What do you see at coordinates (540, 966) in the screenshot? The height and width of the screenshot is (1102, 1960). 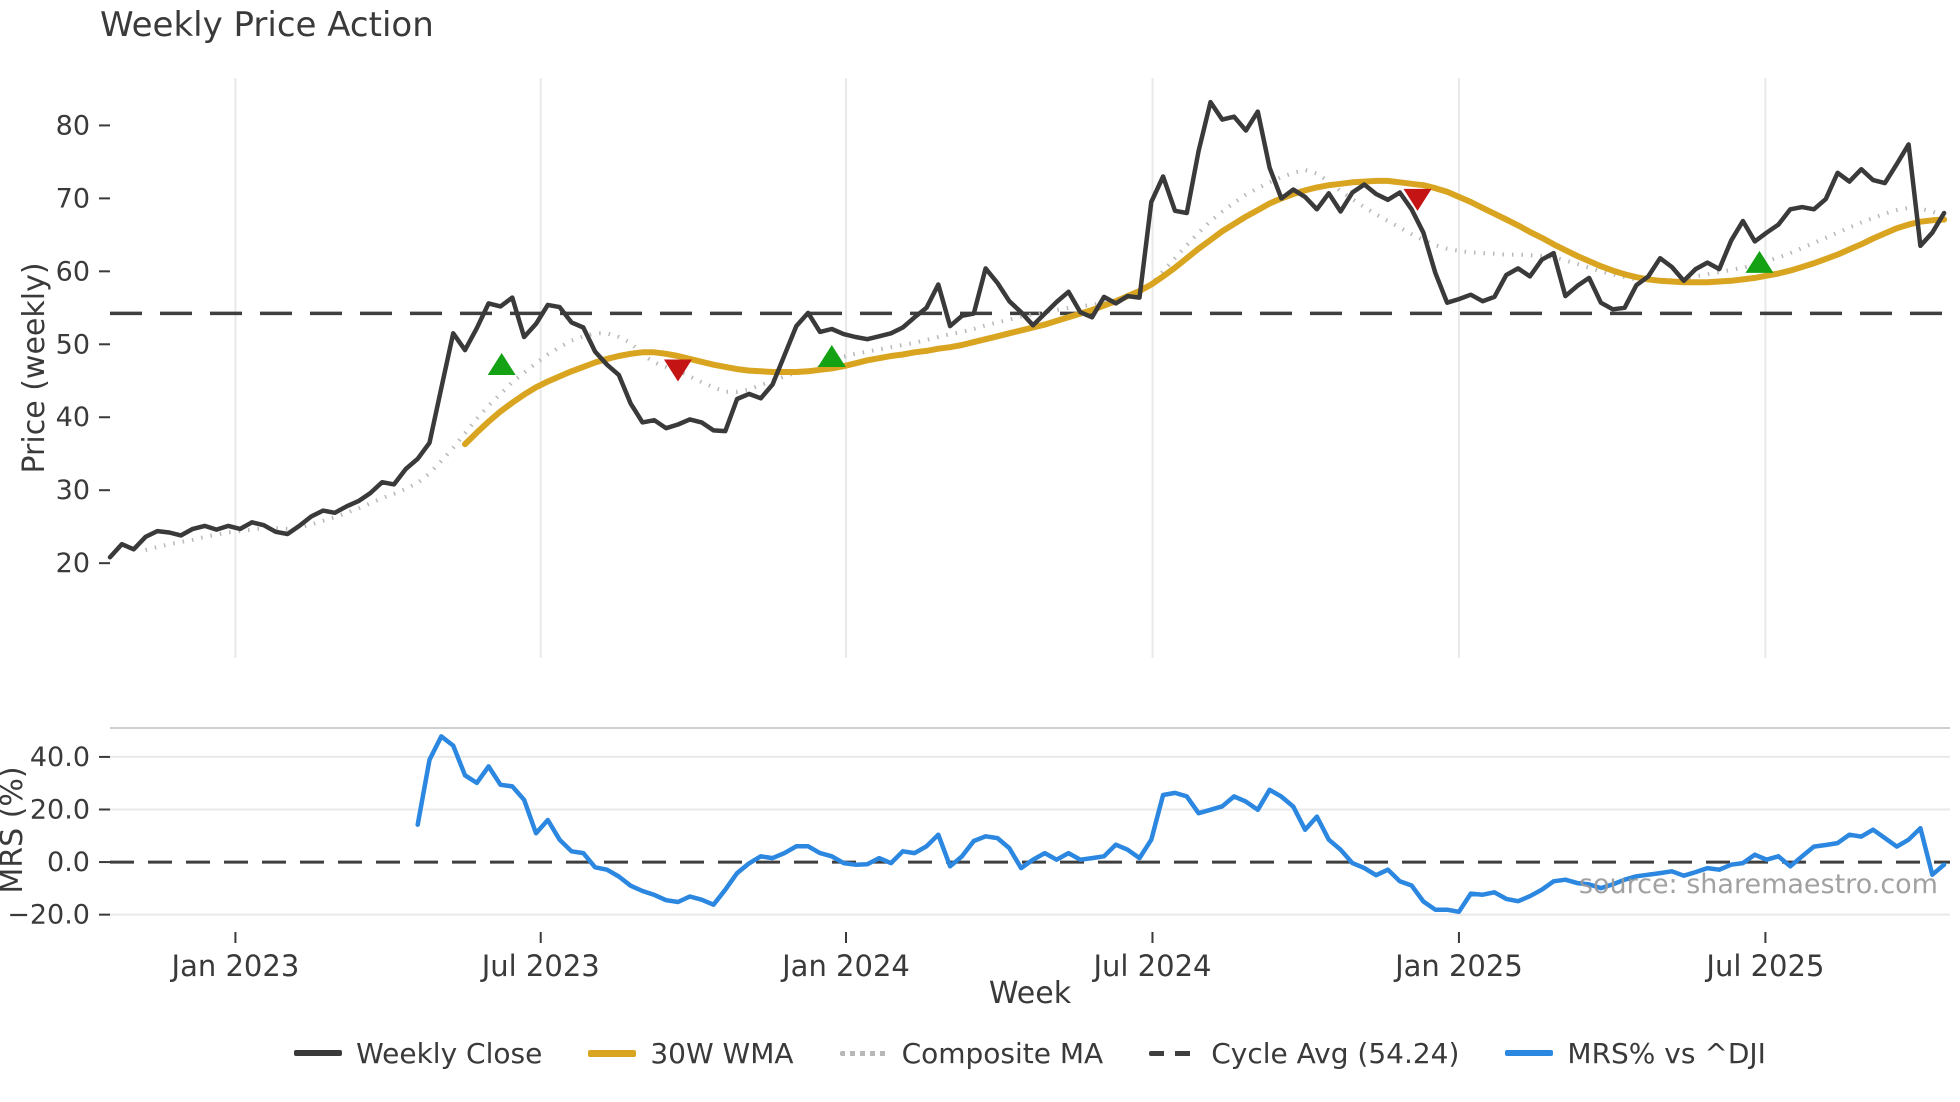 I see `x-tick-label: Jul 2023` at bounding box center [540, 966].